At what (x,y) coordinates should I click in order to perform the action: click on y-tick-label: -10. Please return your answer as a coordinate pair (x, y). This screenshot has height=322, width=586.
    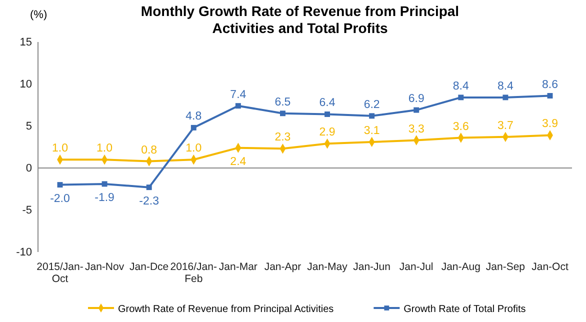
    Looking at the image, I should click on (24, 252).